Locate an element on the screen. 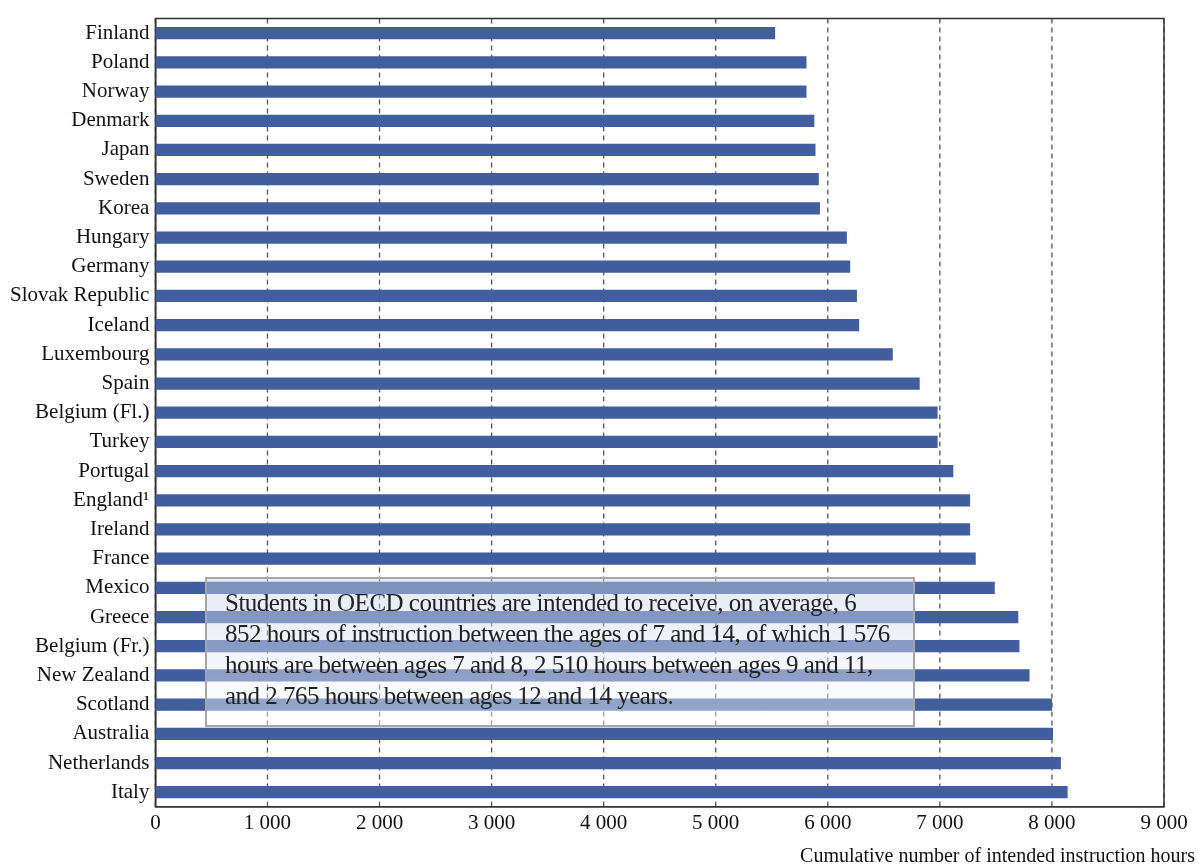 The height and width of the screenshot is (868, 1199). y-tick-label: Scotland is located at coordinates (112, 703).